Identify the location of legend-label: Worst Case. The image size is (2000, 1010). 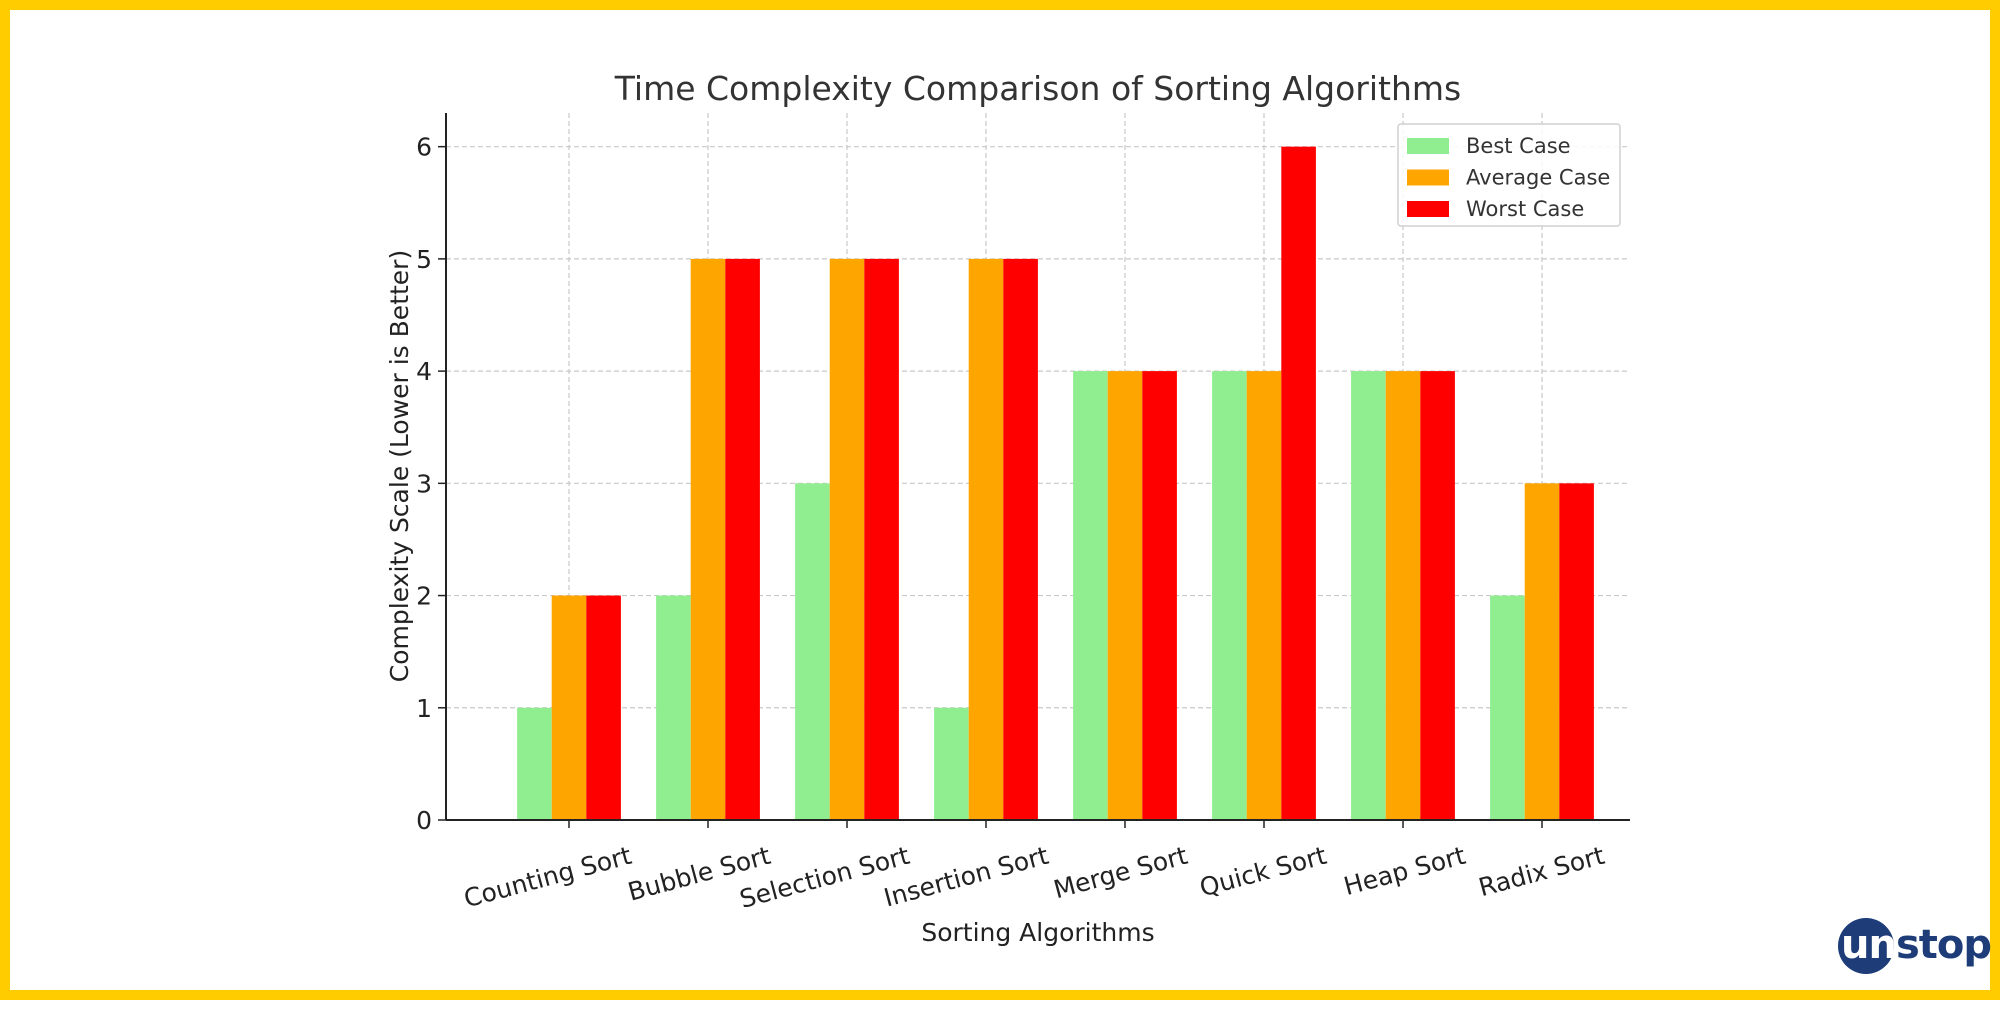
(1525, 209).